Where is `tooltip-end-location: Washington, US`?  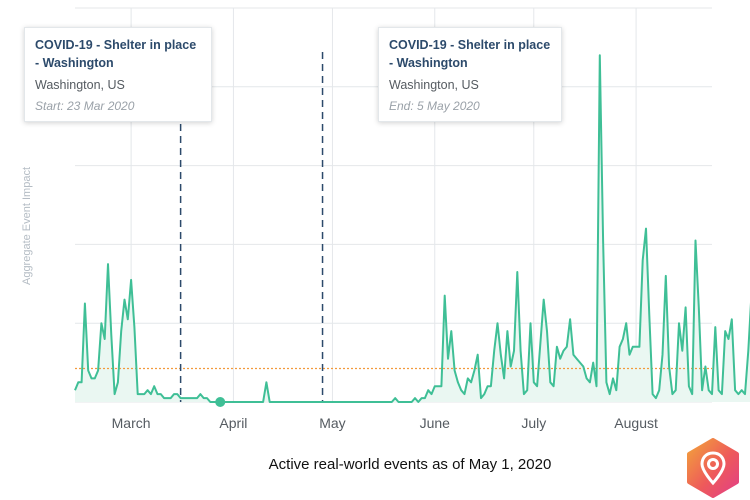
tooltip-end-location: Washington, US is located at coordinates (434, 85).